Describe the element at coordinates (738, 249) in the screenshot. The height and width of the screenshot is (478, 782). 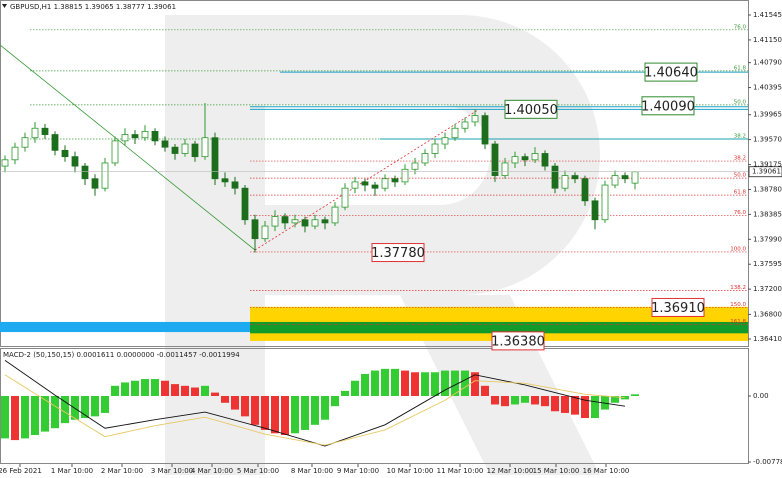
I see `fib-label: 100.0` at that location.